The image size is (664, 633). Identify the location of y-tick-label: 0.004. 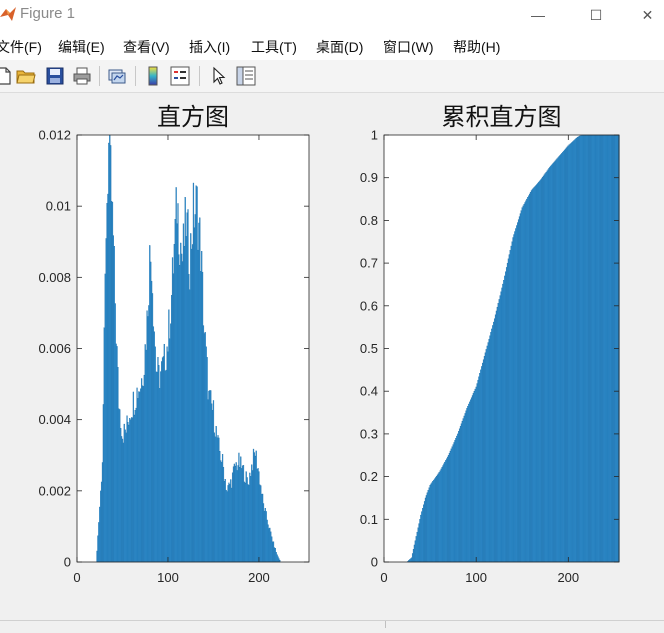
(54, 419).